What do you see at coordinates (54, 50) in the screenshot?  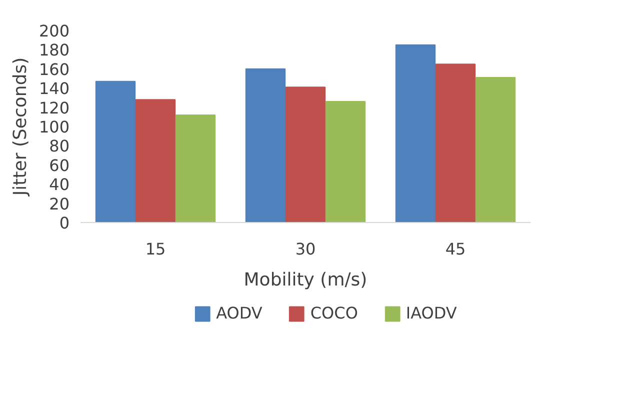 I see `y-tick-label: 180` at bounding box center [54, 50].